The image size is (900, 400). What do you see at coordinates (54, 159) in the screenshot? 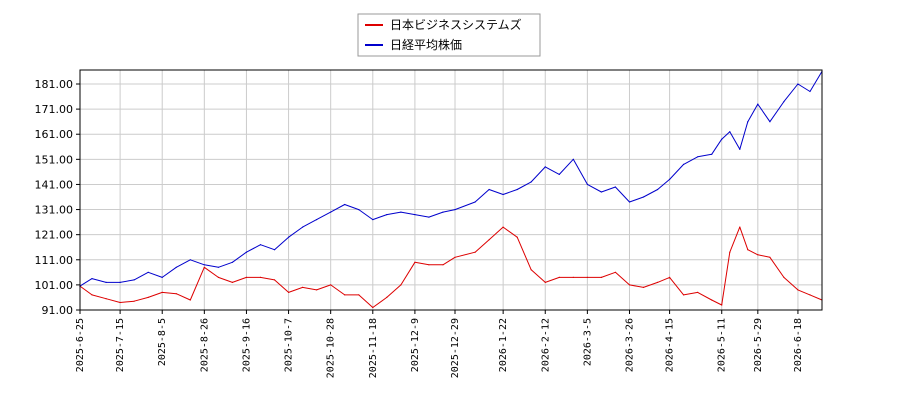
I see `y-tick-label: 151.00` at bounding box center [54, 159].